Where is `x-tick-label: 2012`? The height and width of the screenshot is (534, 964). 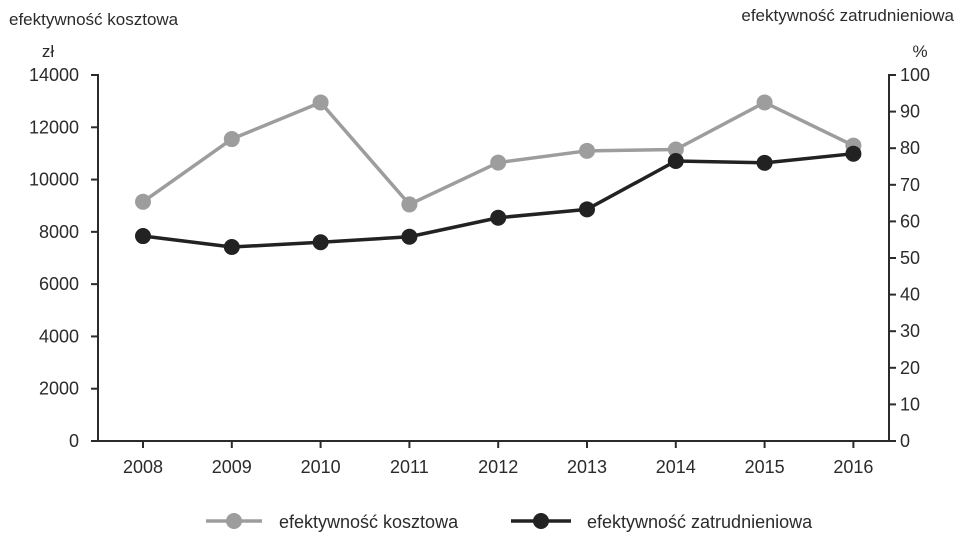 x-tick-label: 2012 is located at coordinates (498, 467).